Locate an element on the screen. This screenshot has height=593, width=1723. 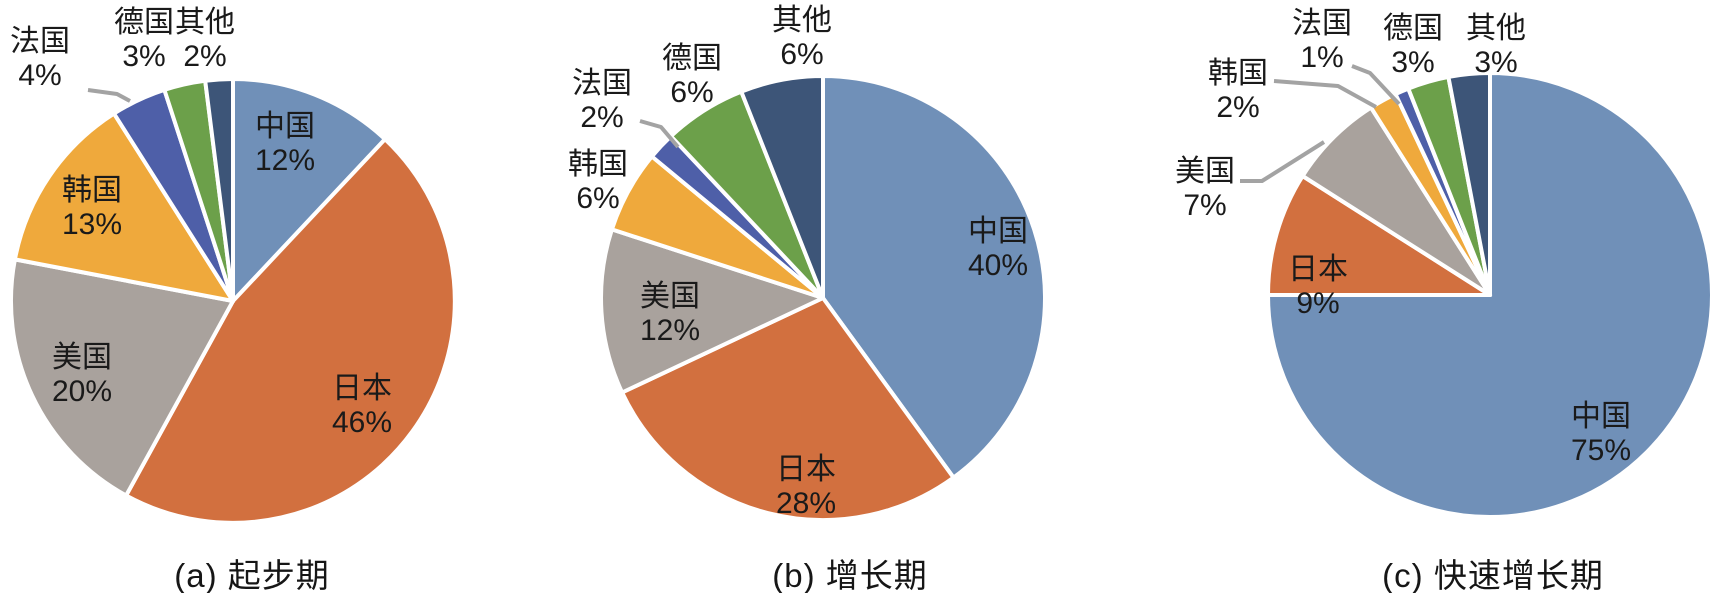
pie-a-label-china: 中国 12% is located at coordinates (285, 143).